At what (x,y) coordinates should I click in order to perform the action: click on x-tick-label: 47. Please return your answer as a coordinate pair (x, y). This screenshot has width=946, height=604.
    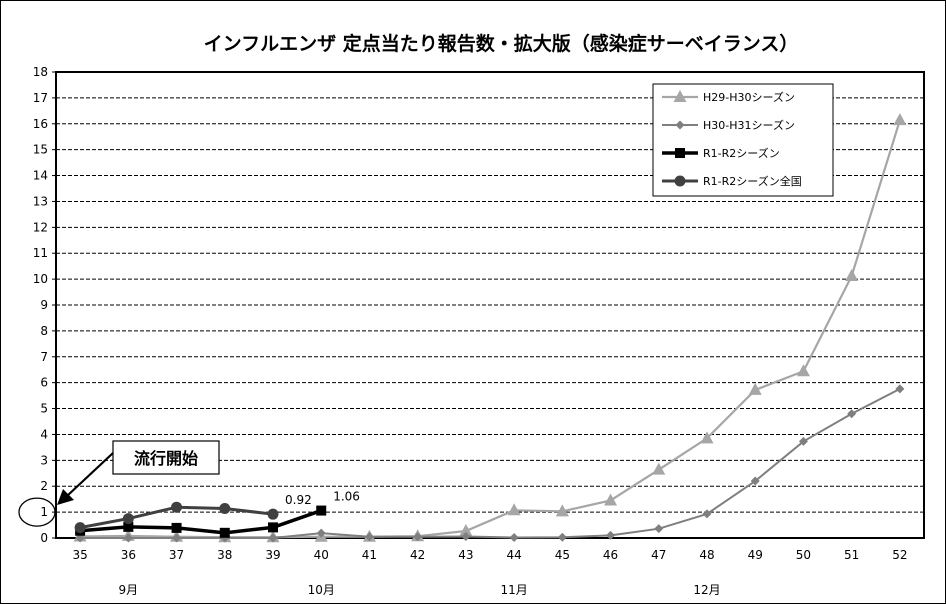
    Looking at the image, I should click on (658, 555).